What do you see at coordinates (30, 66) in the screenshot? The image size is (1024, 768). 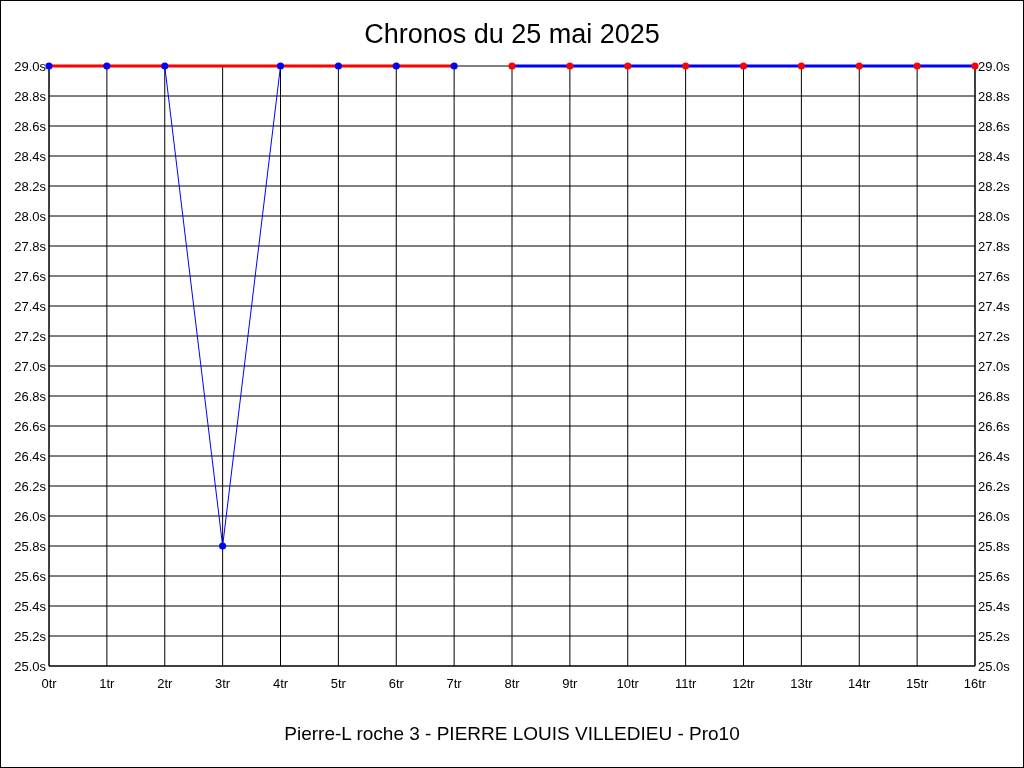 I see `y-tick-label: 29.0s` at bounding box center [30, 66].